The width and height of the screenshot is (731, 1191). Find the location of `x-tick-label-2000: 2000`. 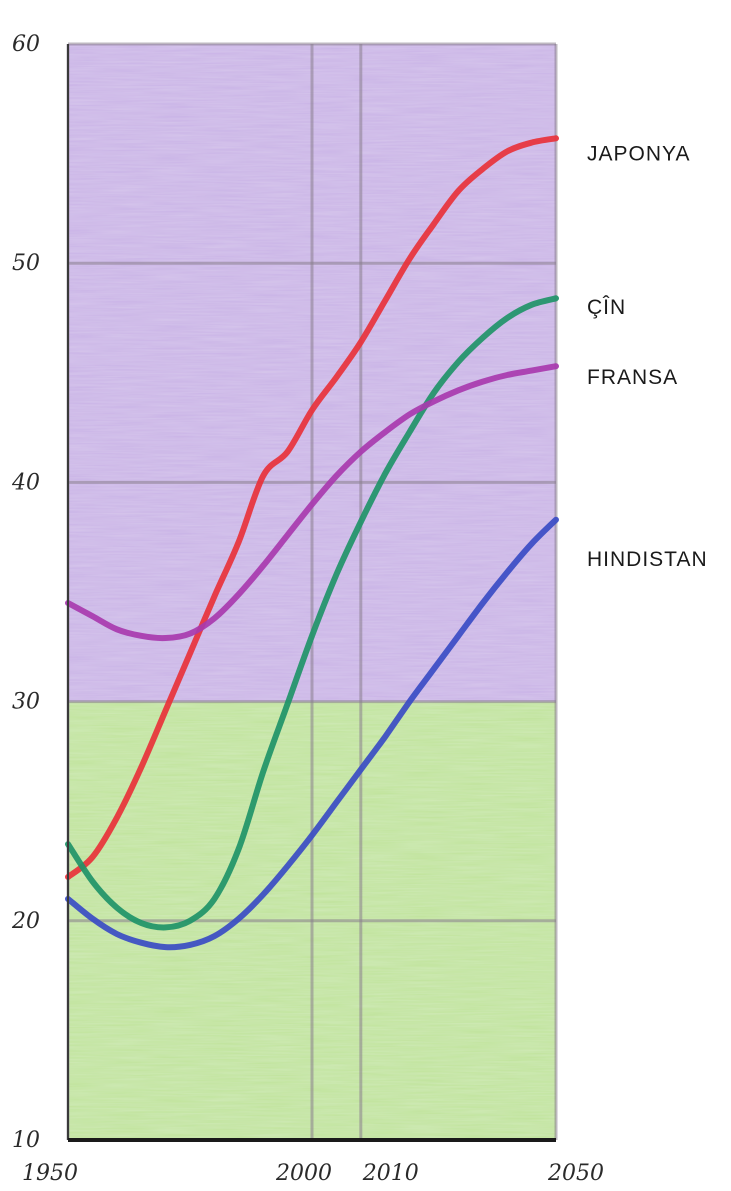

x-tick-label-2000: 2000 is located at coordinates (303, 1173).